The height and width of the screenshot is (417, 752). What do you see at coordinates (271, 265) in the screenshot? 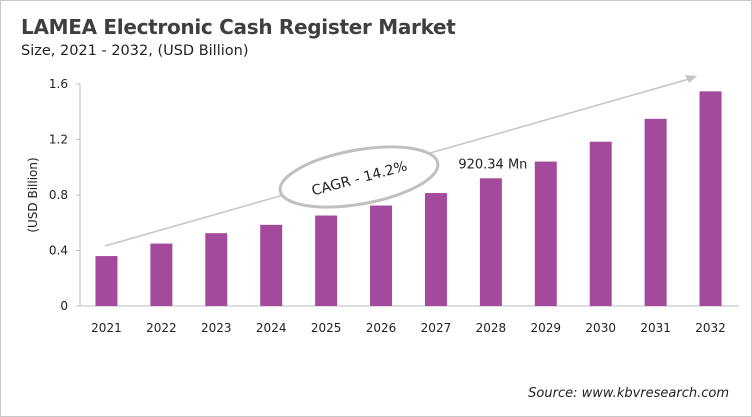
I see `bar-2024` at bounding box center [271, 265].